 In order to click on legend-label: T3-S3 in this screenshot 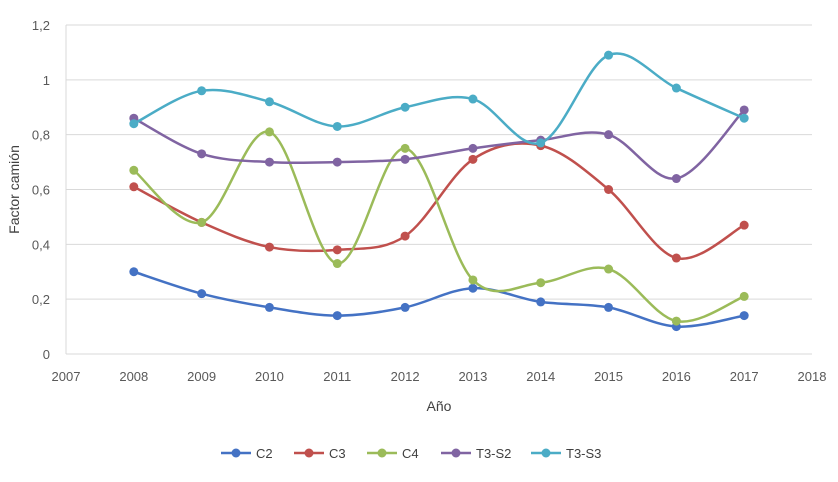, I will do `click(583, 453)`.